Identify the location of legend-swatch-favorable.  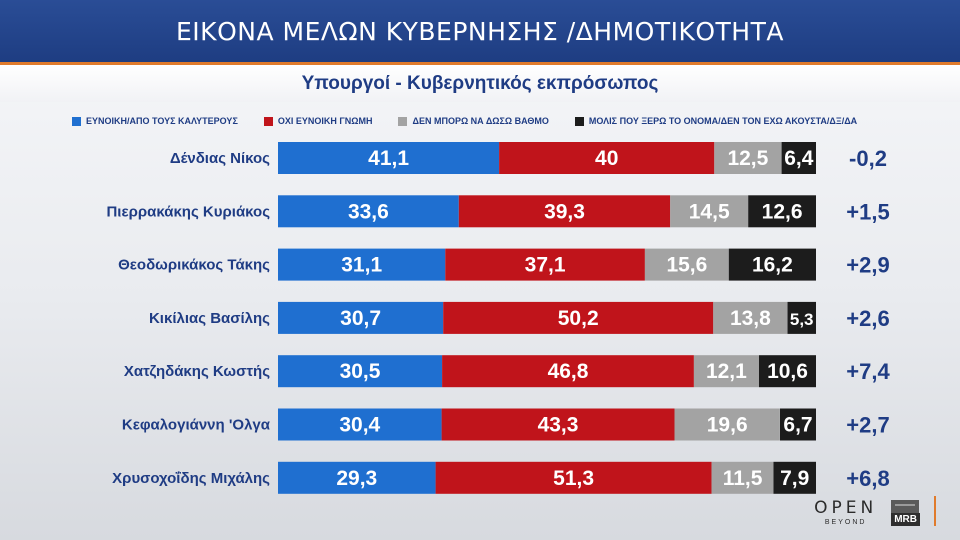
(76, 121).